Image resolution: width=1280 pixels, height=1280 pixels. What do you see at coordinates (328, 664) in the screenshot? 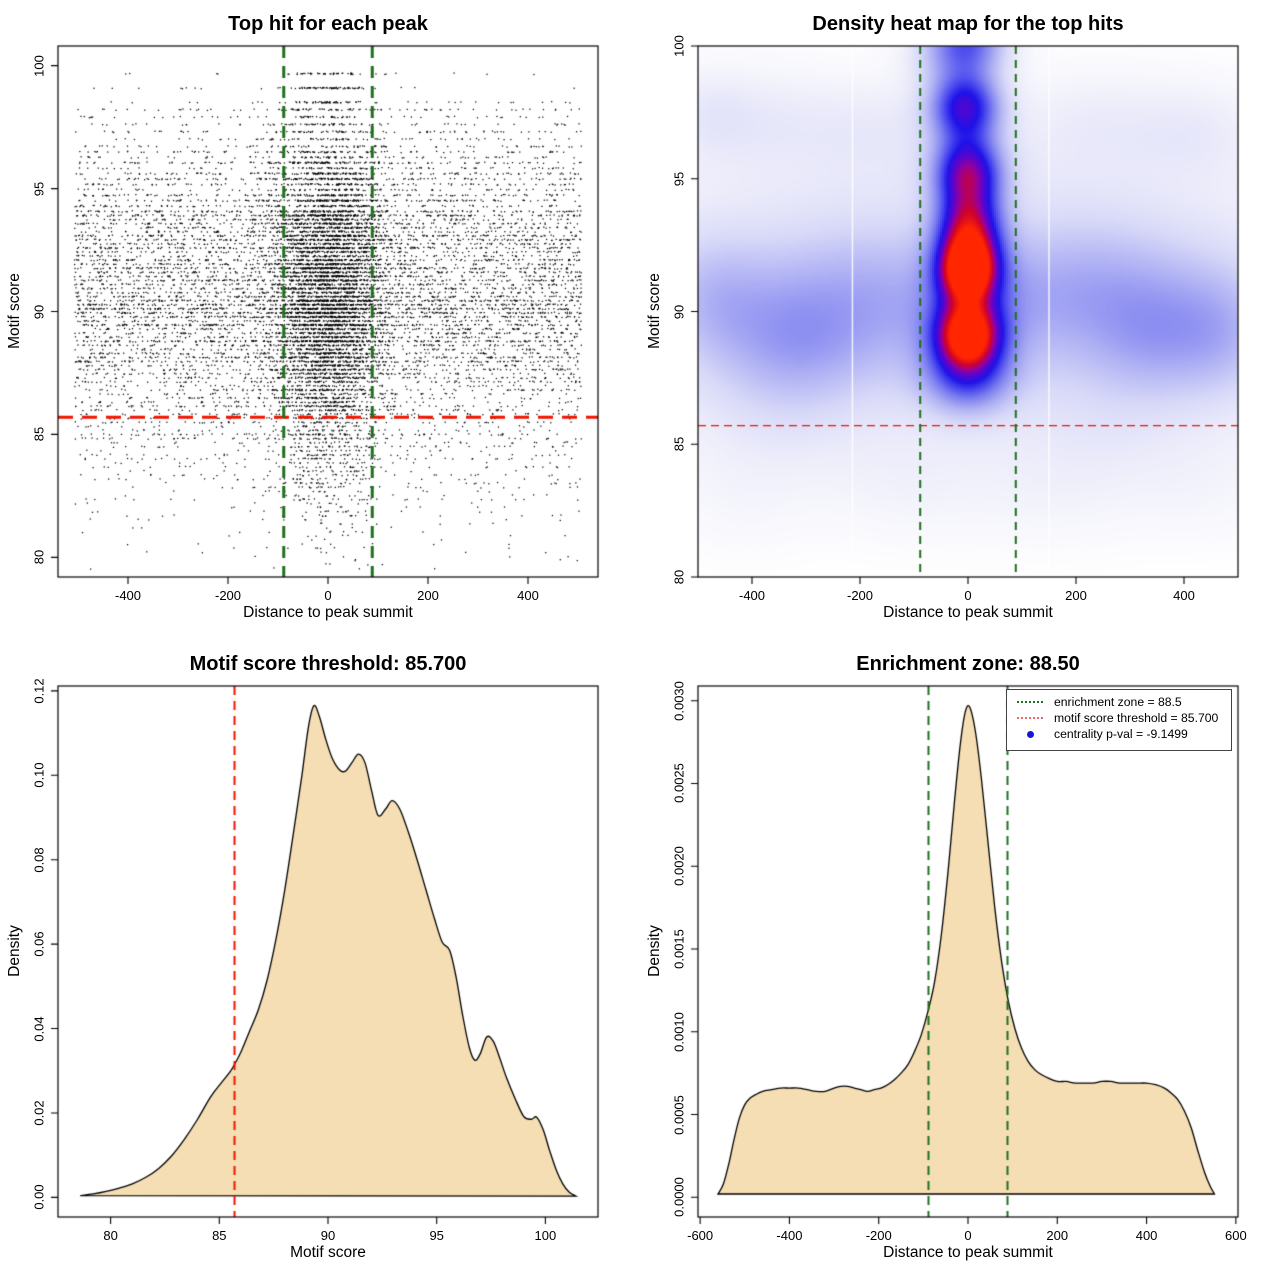
I see `score-density-title: Motif score threshold: 85.700` at bounding box center [328, 664].